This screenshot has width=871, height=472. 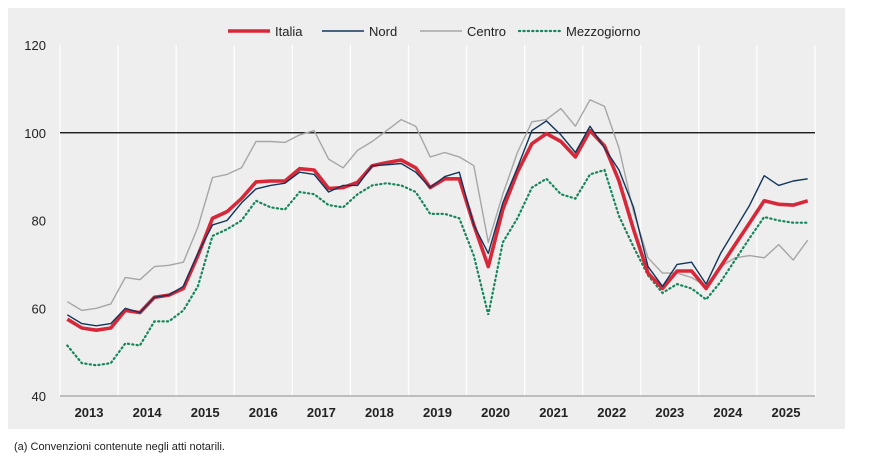 I want to click on y-tick-label: 60, so click(x=39, y=308).